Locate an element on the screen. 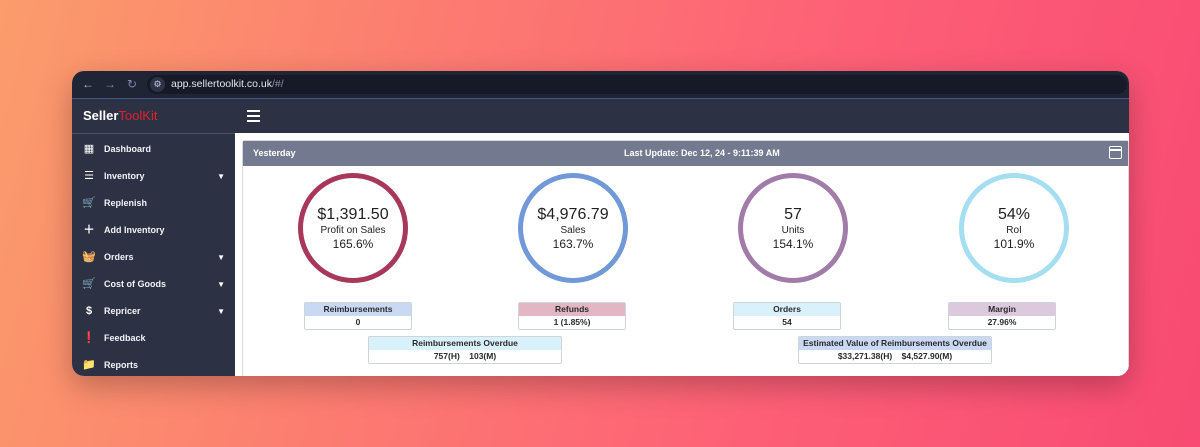 The width and height of the screenshot is (1200, 447). menu-toggle-icon is located at coordinates (253, 116).